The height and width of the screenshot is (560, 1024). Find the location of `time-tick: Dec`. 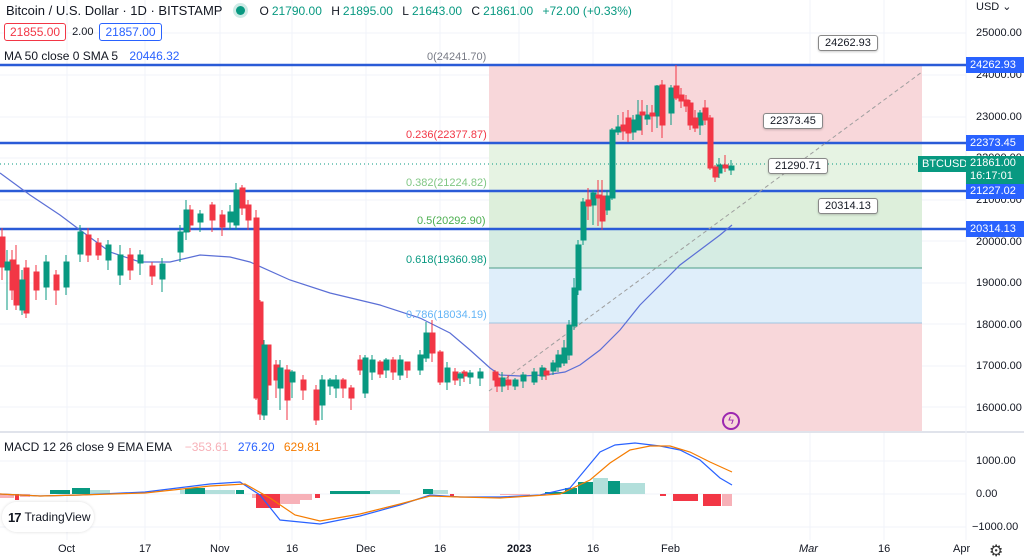

time-tick: Dec is located at coordinates (366, 549).